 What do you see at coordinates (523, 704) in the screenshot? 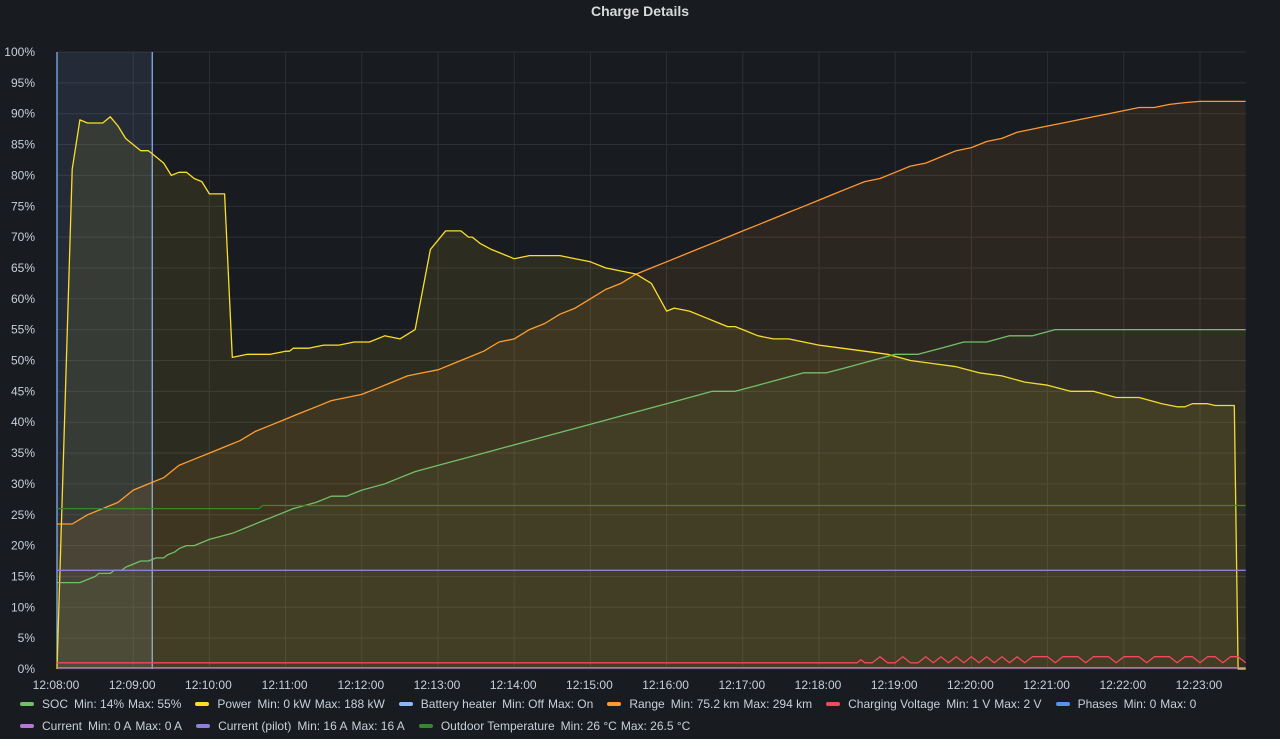
I see `legend-min: Min: Off` at bounding box center [523, 704].